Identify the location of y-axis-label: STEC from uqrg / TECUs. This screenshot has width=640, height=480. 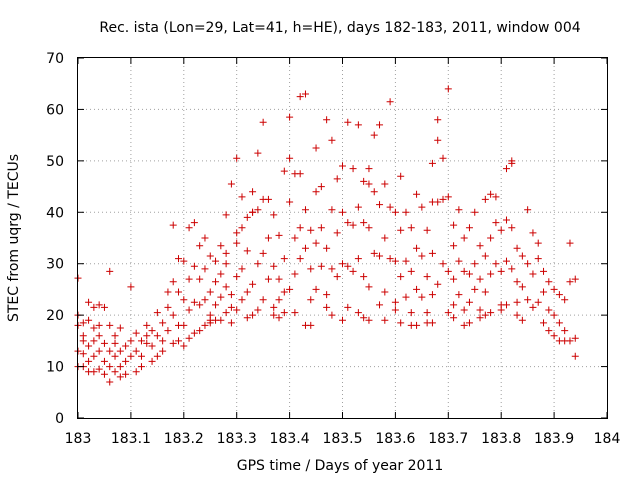
(14, 238).